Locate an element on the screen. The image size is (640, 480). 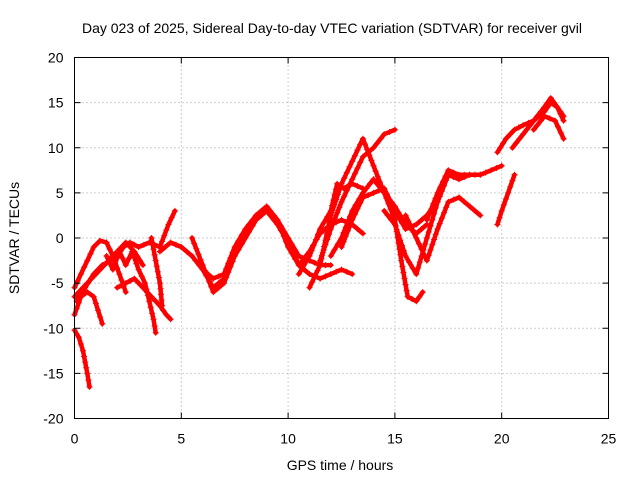
y-tick-label: 5 is located at coordinates (60, 193).